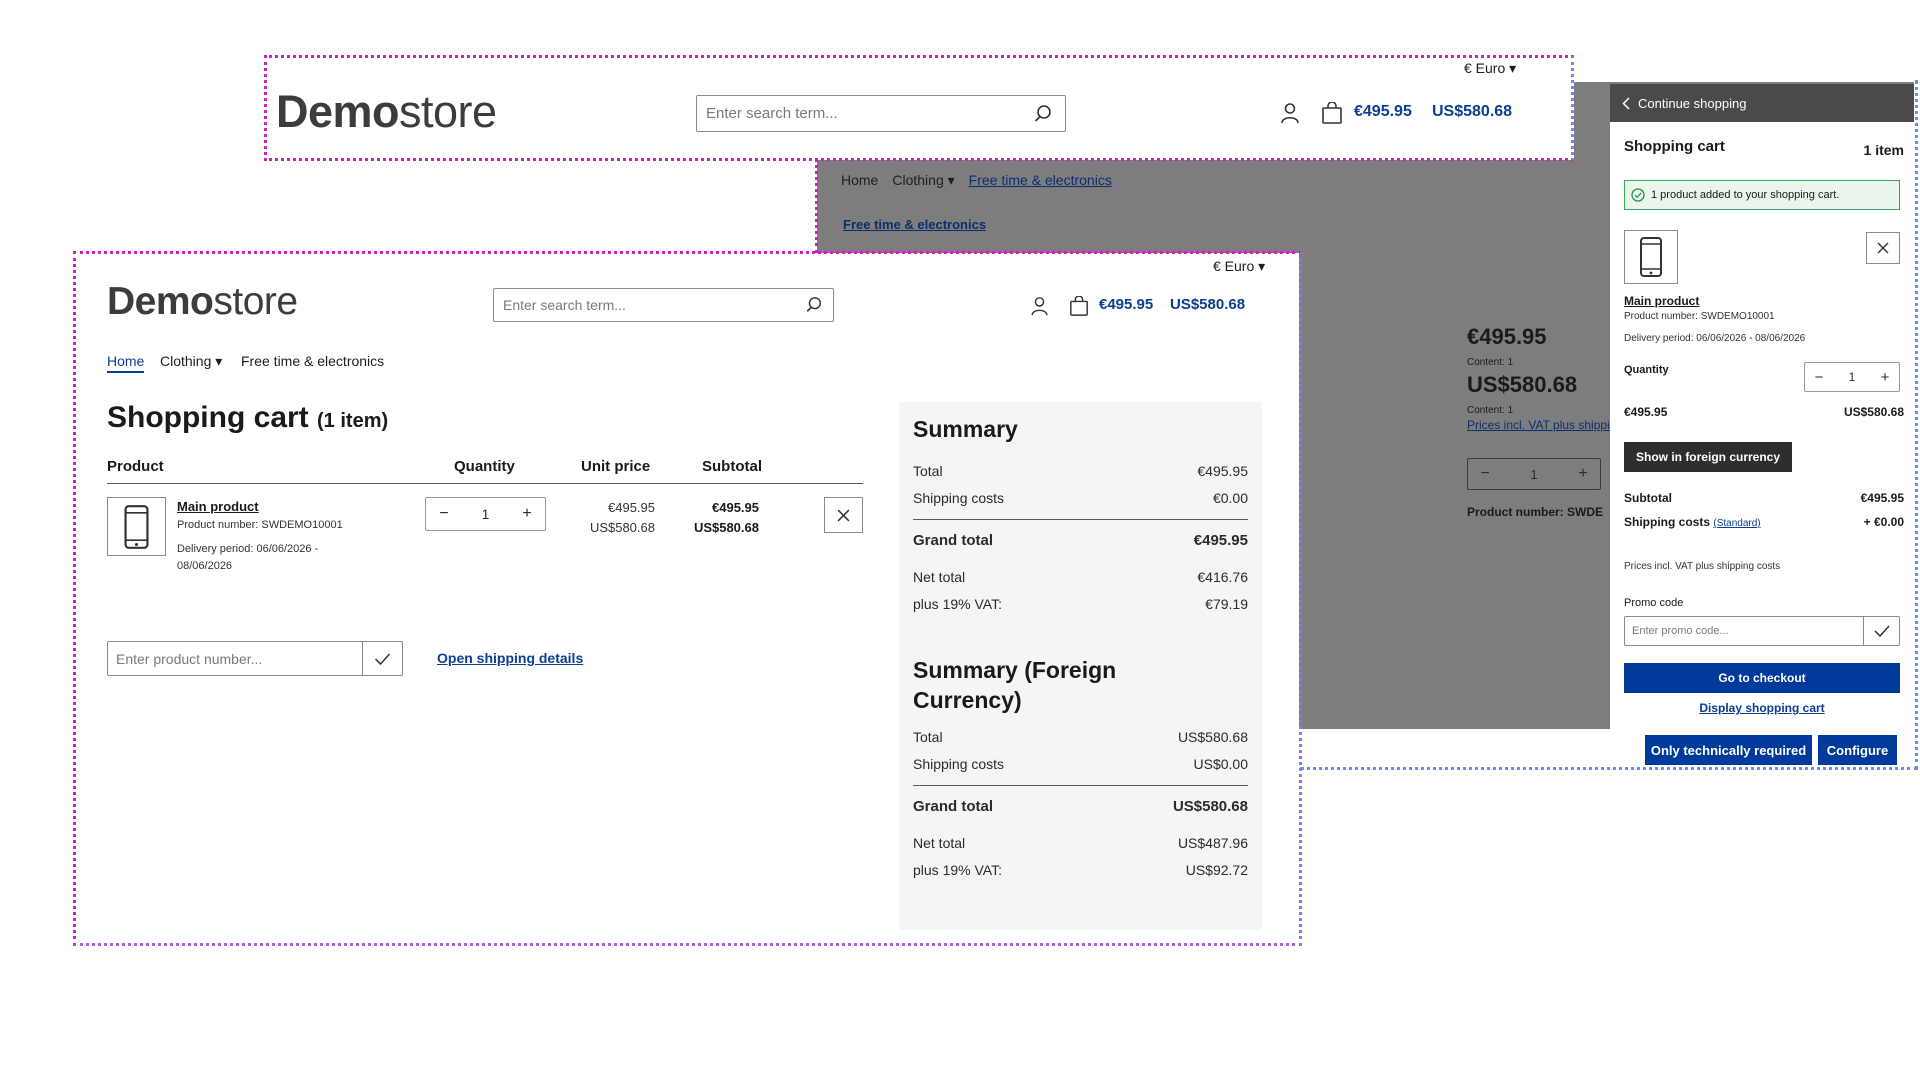 Image resolution: width=1920 pixels, height=1080 pixels. Describe the element at coordinates (869, 113) in the screenshot. I see `back-search-input` at that location.